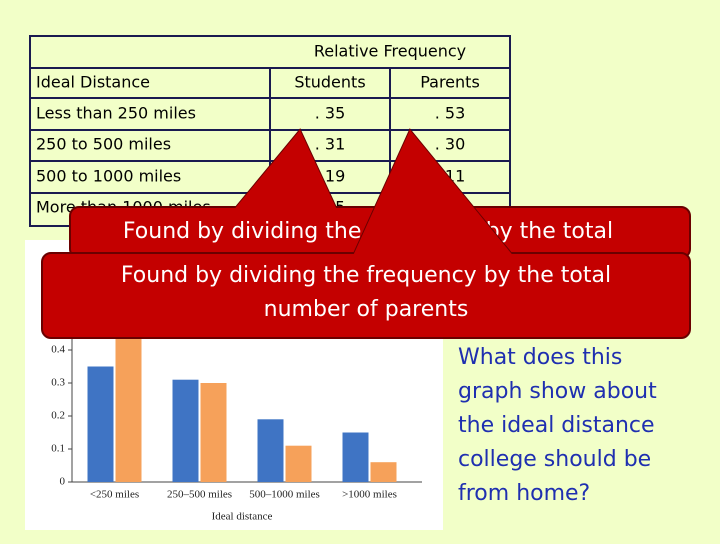 The width and height of the screenshot is (720, 544). Describe the element at coordinates (108, 176) in the screenshot. I see `table-cell: 500 to 1000 miles` at that location.